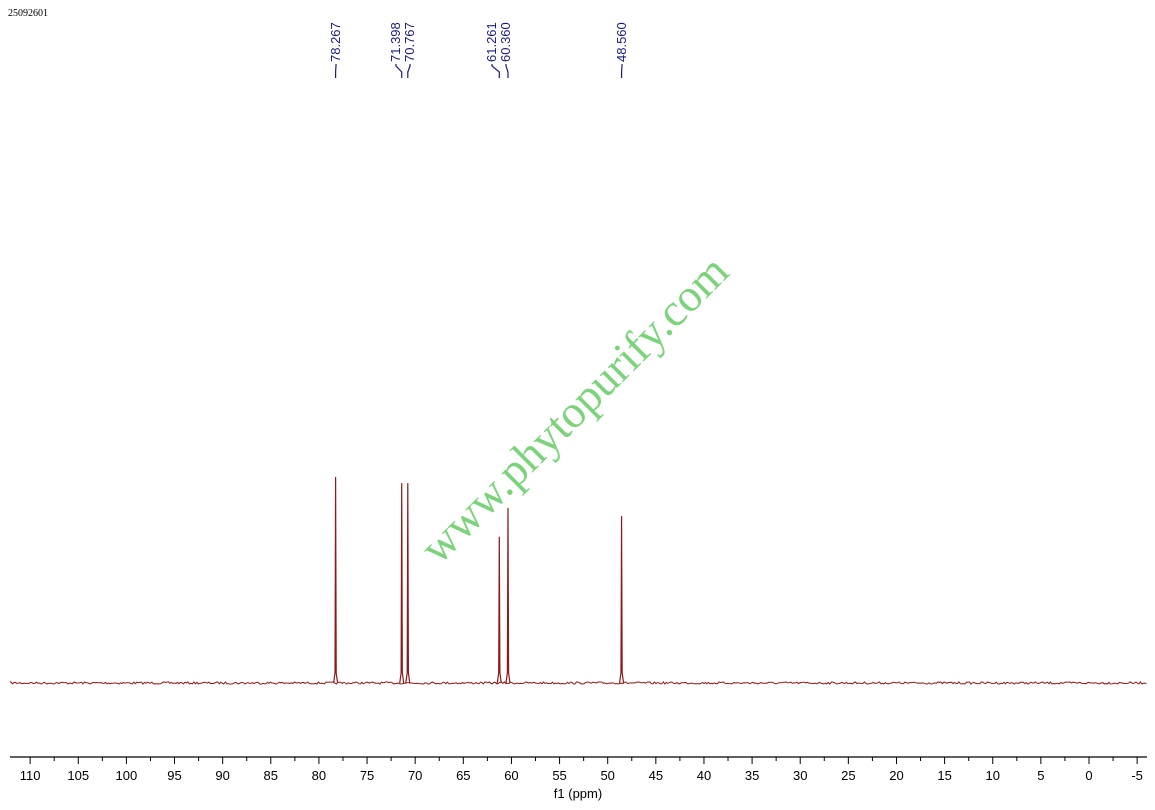 The image size is (1155, 810). Describe the element at coordinates (656, 775) in the screenshot. I see `x-tick-label: 45` at that location.